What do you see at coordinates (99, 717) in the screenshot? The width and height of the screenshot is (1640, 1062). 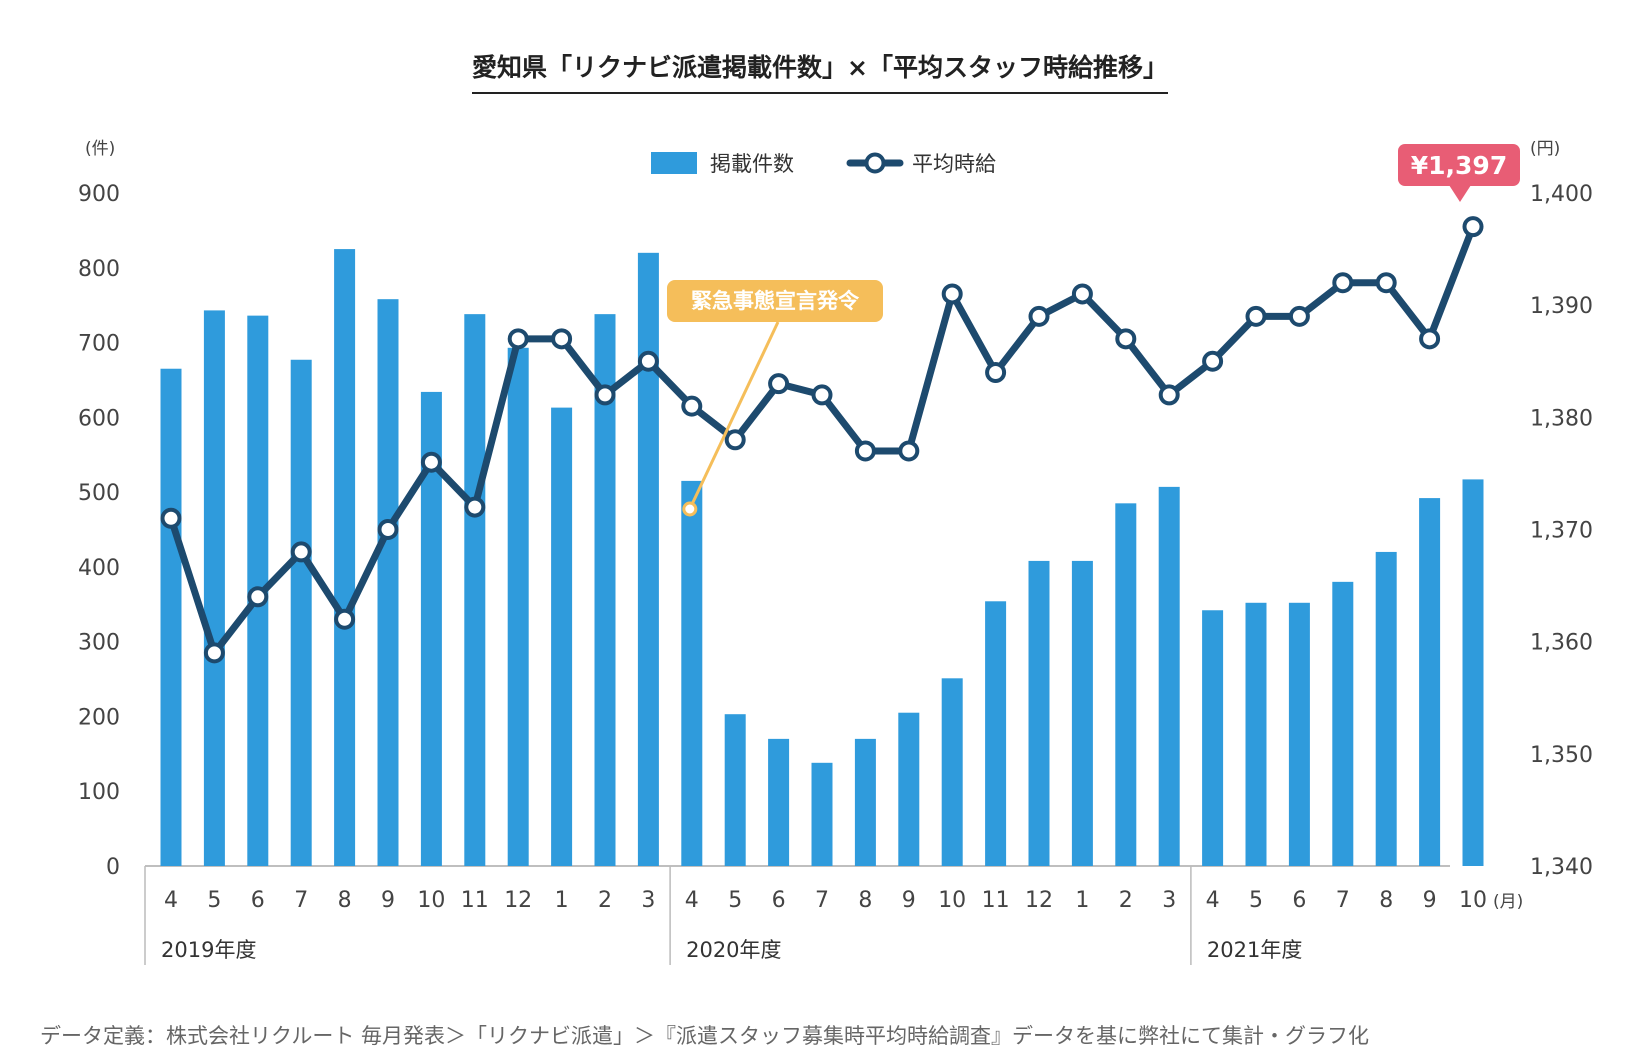 I see `y-left-tick-label: 200` at bounding box center [99, 717].